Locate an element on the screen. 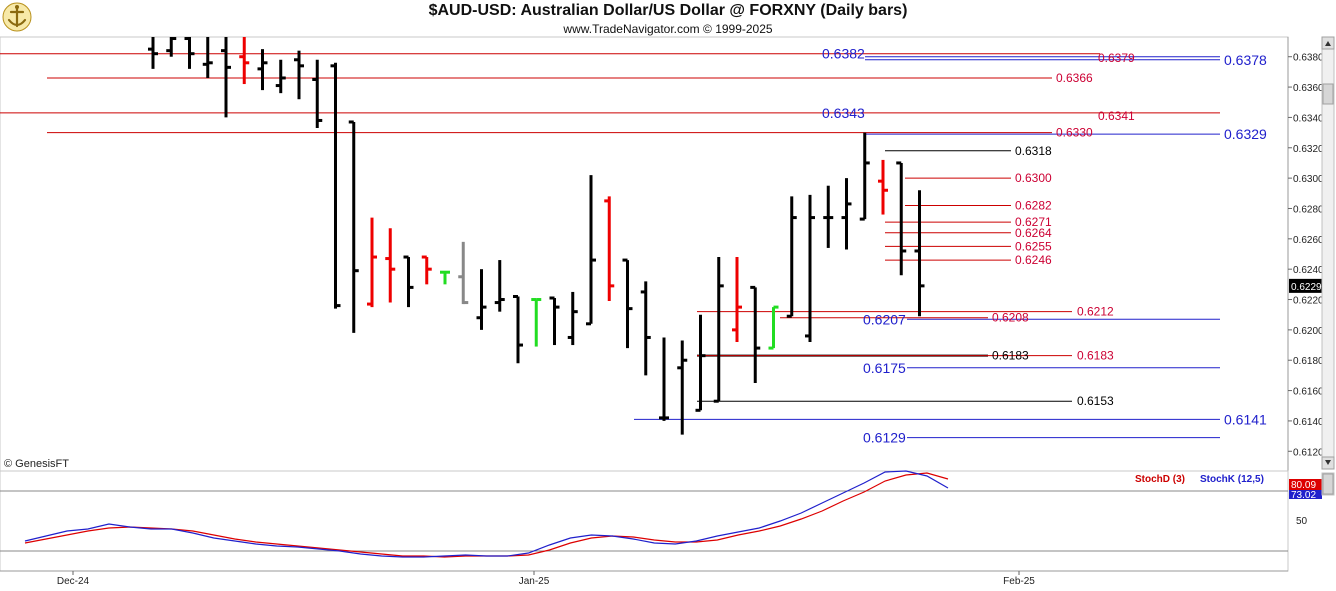 The height and width of the screenshot is (591, 1336). date-axis: Dec-24 Jan-25 Feb-25 is located at coordinates (546, 579).